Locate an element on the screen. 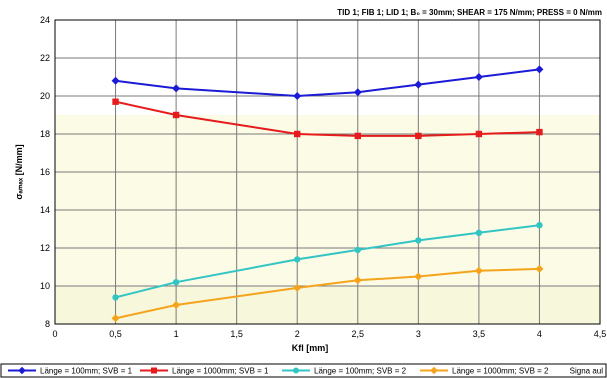 Image resolution: width=607 pixels, height=378 pixels. y-tick-label: 14 is located at coordinates (45, 210).